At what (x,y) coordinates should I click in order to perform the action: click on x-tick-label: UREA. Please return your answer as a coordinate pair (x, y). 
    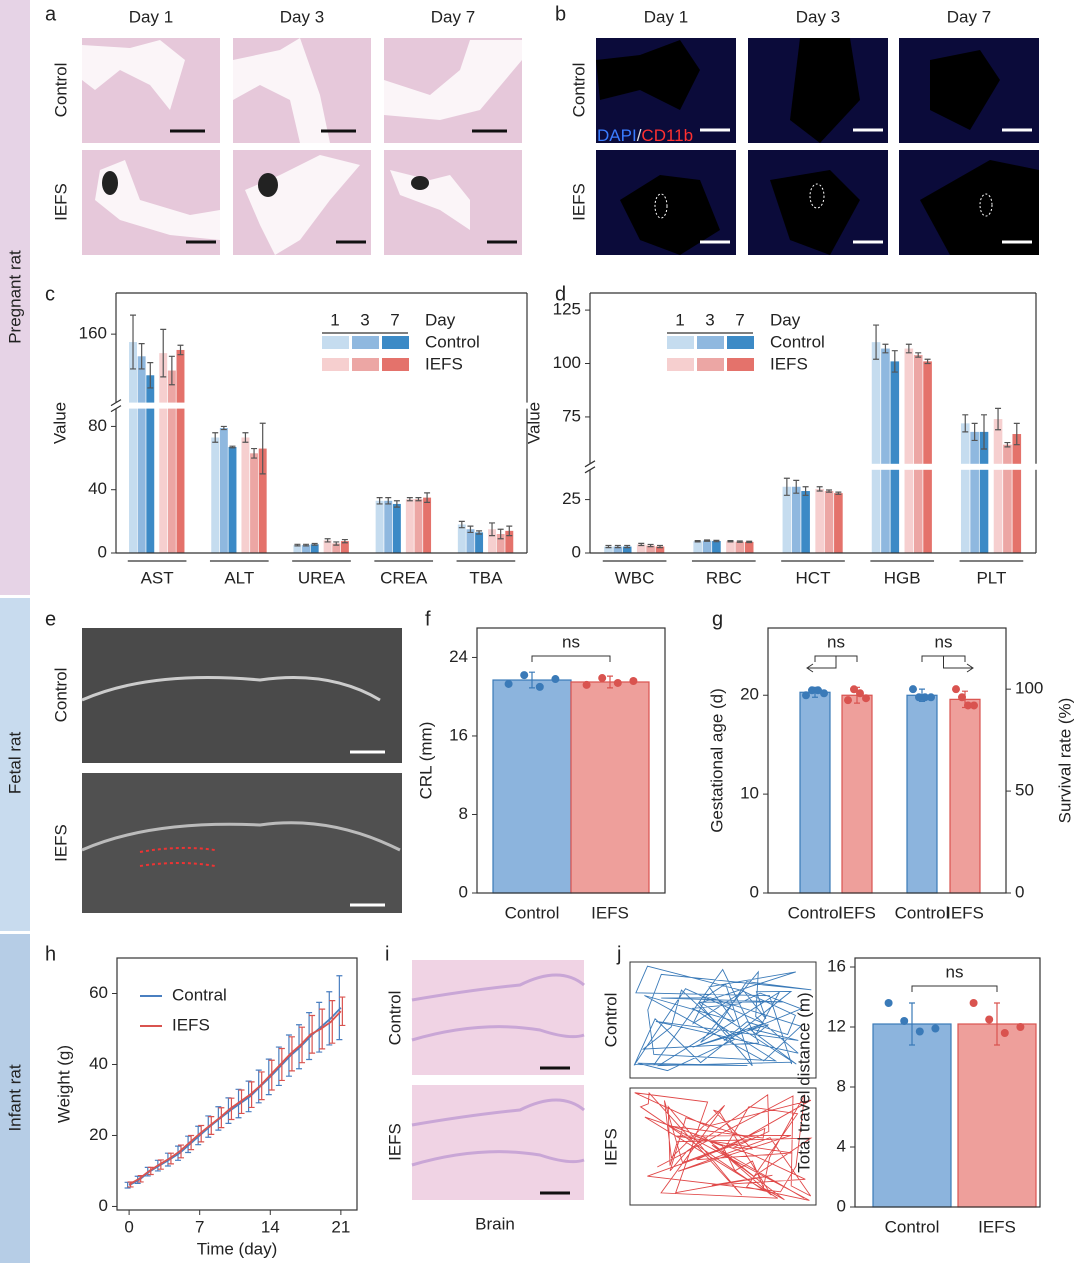
    Looking at the image, I should click on (322, 577).